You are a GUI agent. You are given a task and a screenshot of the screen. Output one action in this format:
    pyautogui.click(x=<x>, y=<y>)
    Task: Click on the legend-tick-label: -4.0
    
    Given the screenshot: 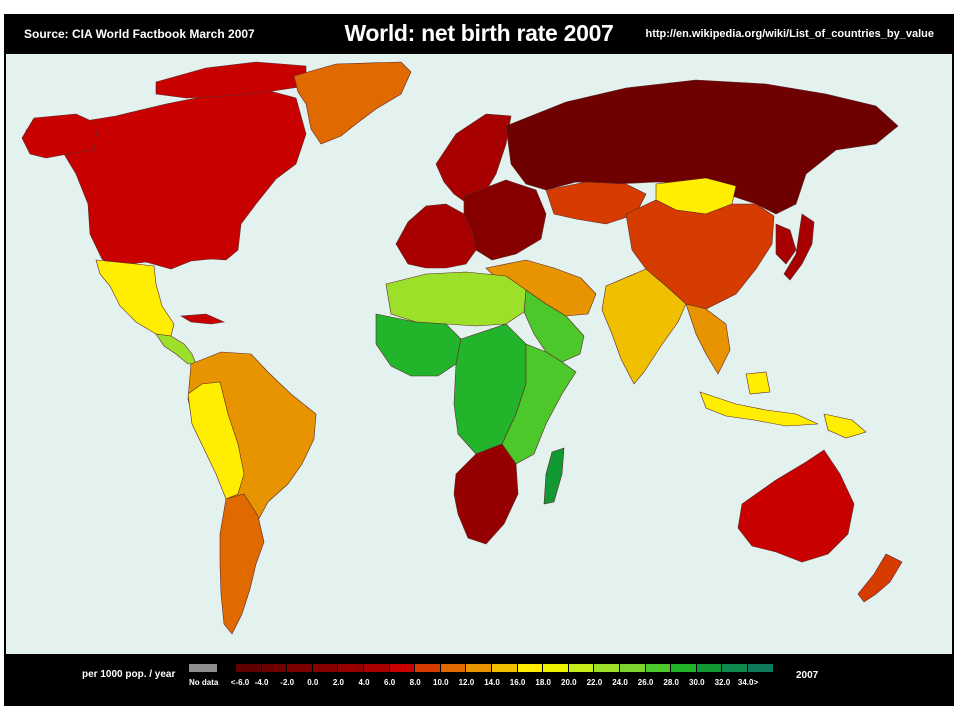 What is the action you would take?
    pyautogui.click(x=261, y=682)
    